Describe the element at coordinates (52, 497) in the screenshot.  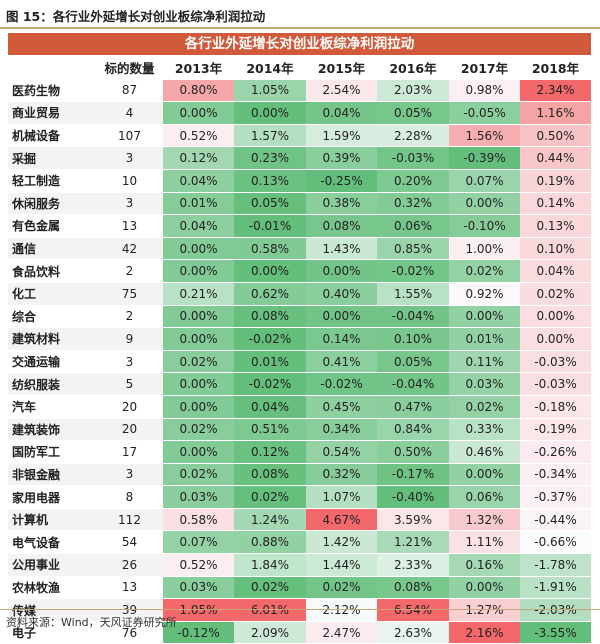
I see `industry-name: 家用电器` at that location.